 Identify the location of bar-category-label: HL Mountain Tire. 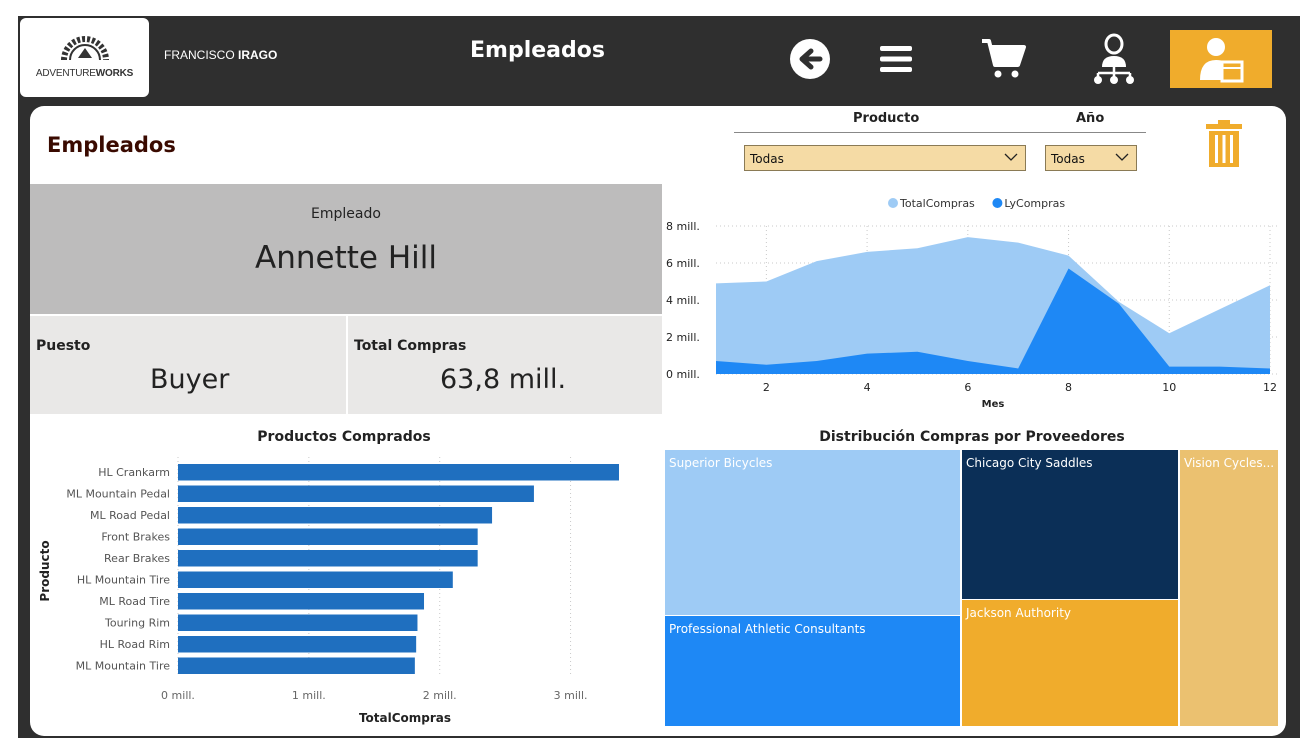
(123, 579).